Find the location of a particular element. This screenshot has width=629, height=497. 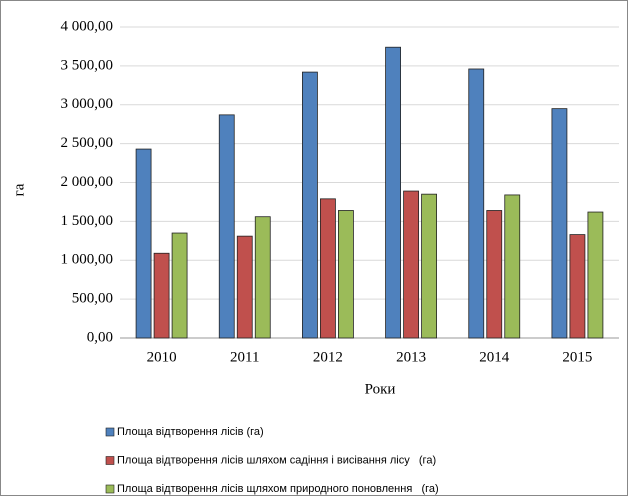

x-tick-label: 2014 is located at coordinates (494, 357).